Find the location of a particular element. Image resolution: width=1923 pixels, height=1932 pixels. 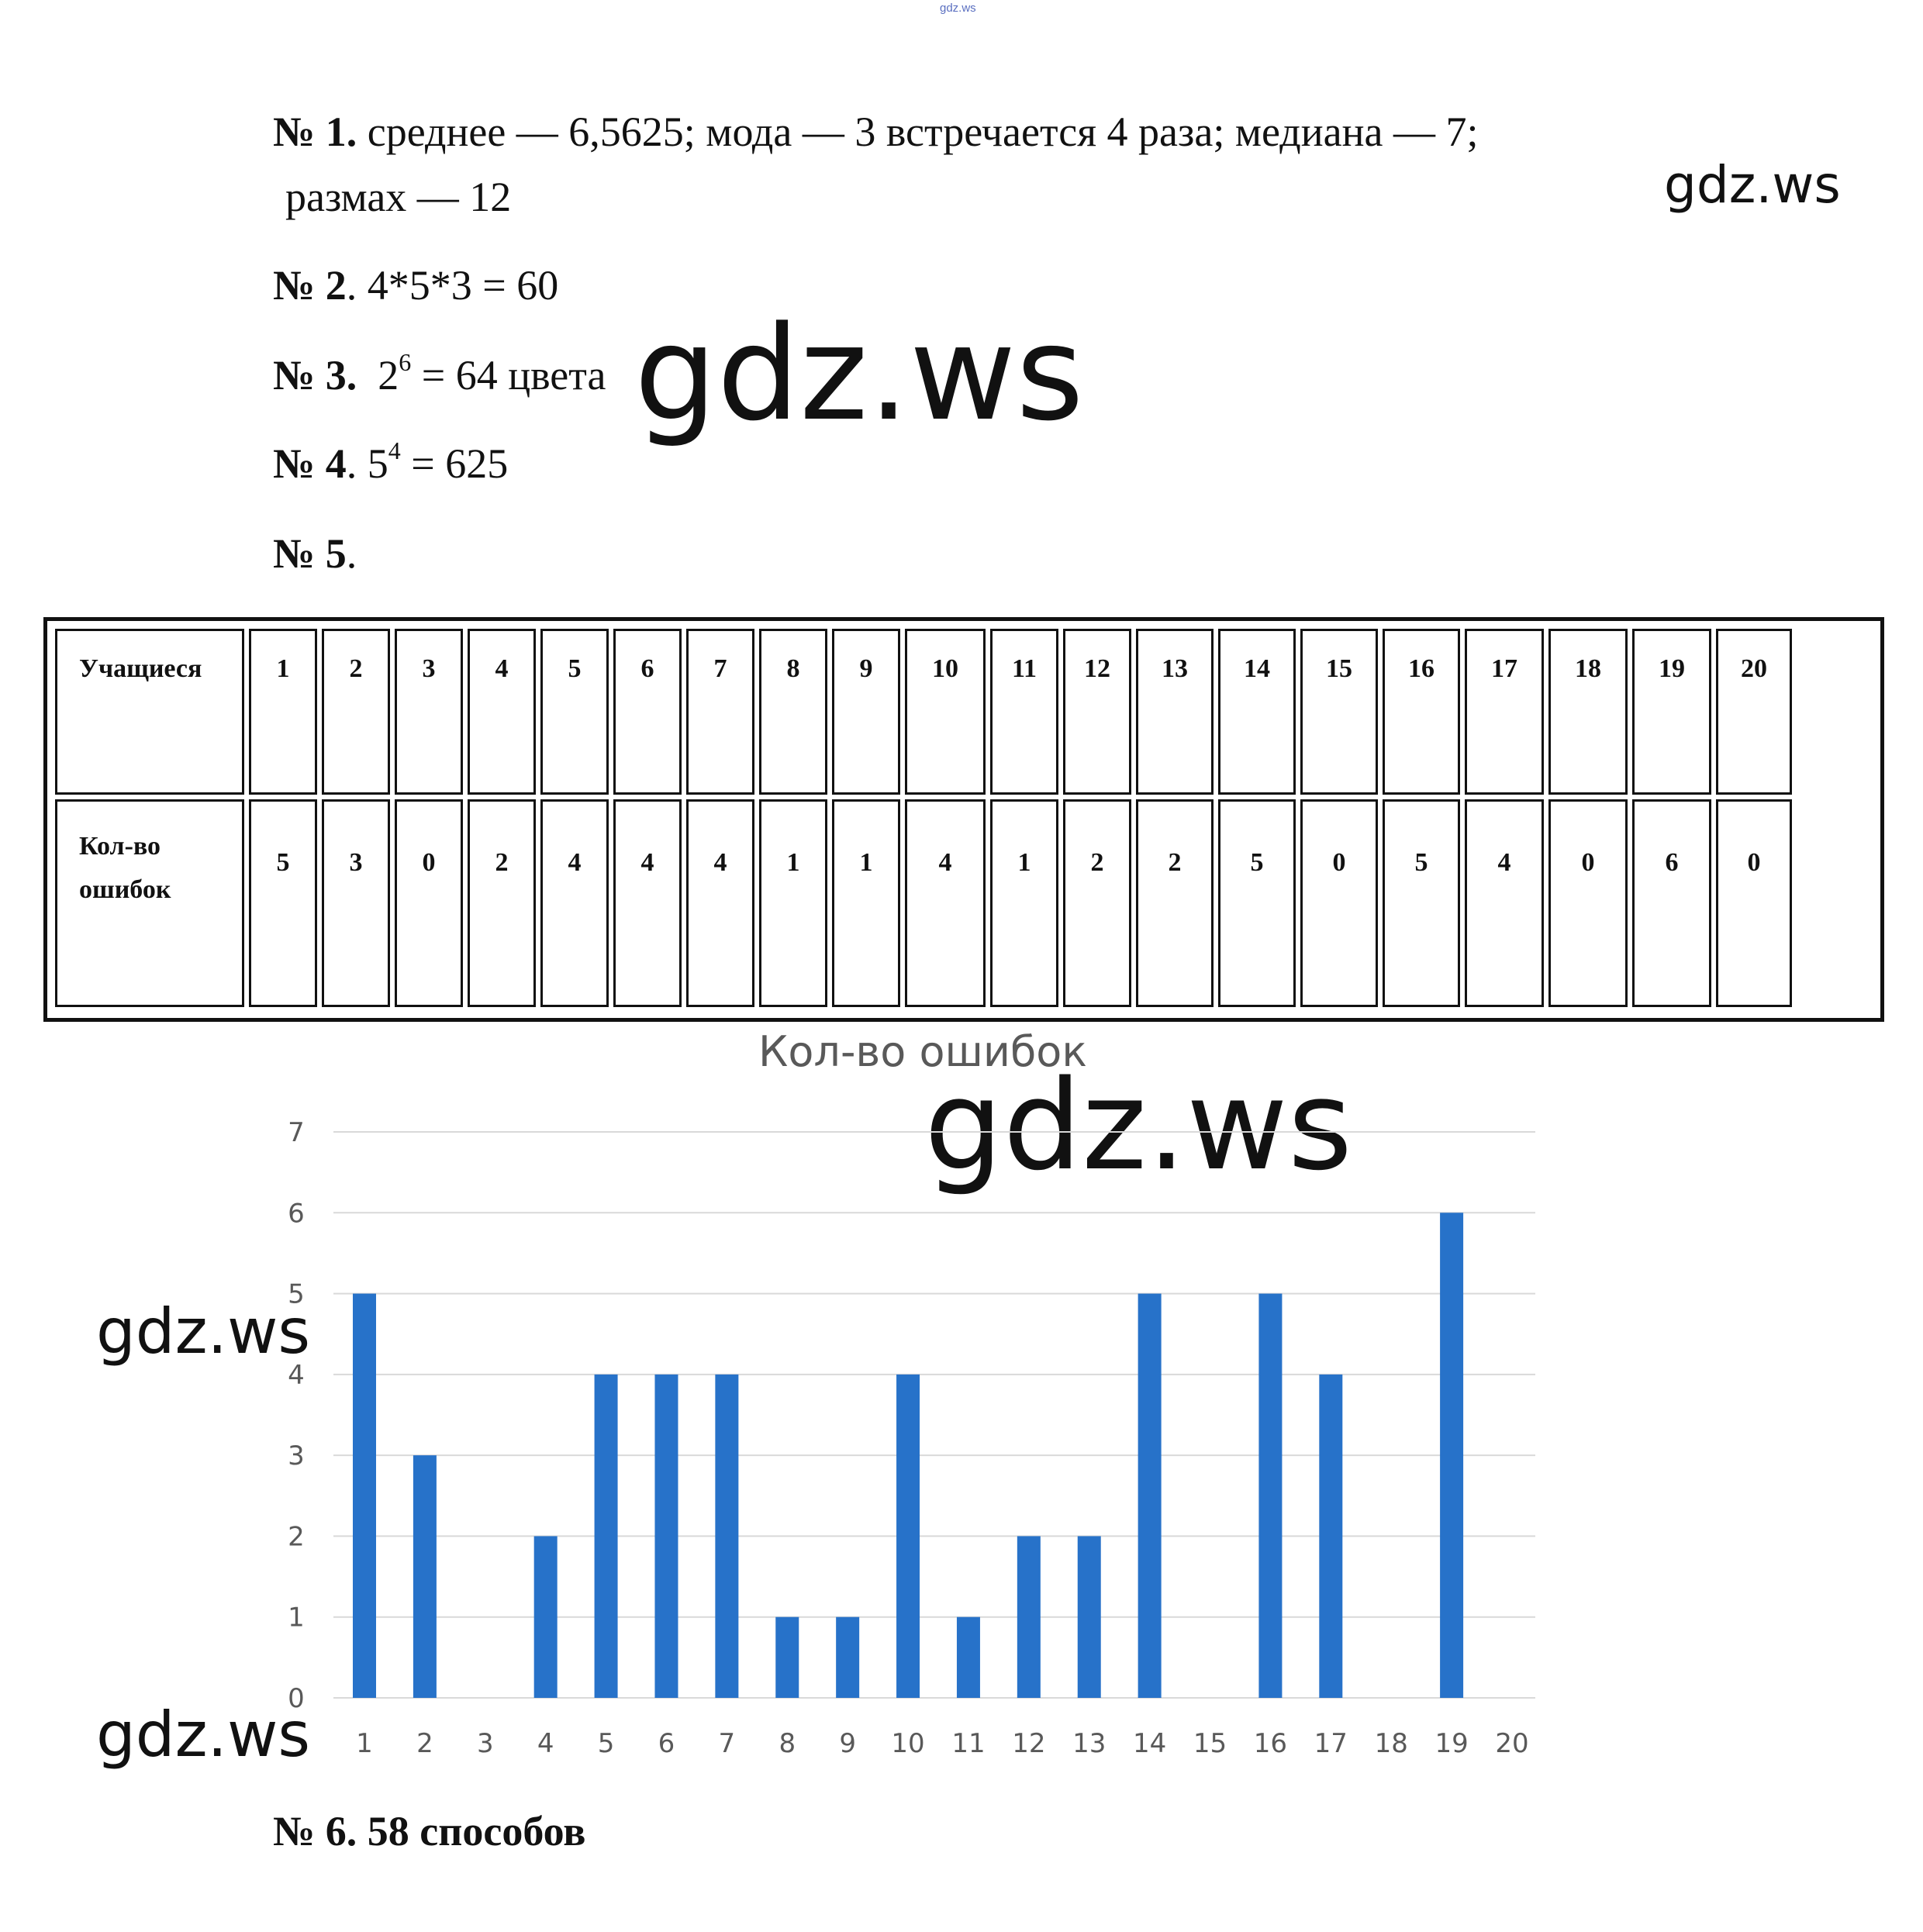

student-cell: 9 is located at coordinates (866, 712).